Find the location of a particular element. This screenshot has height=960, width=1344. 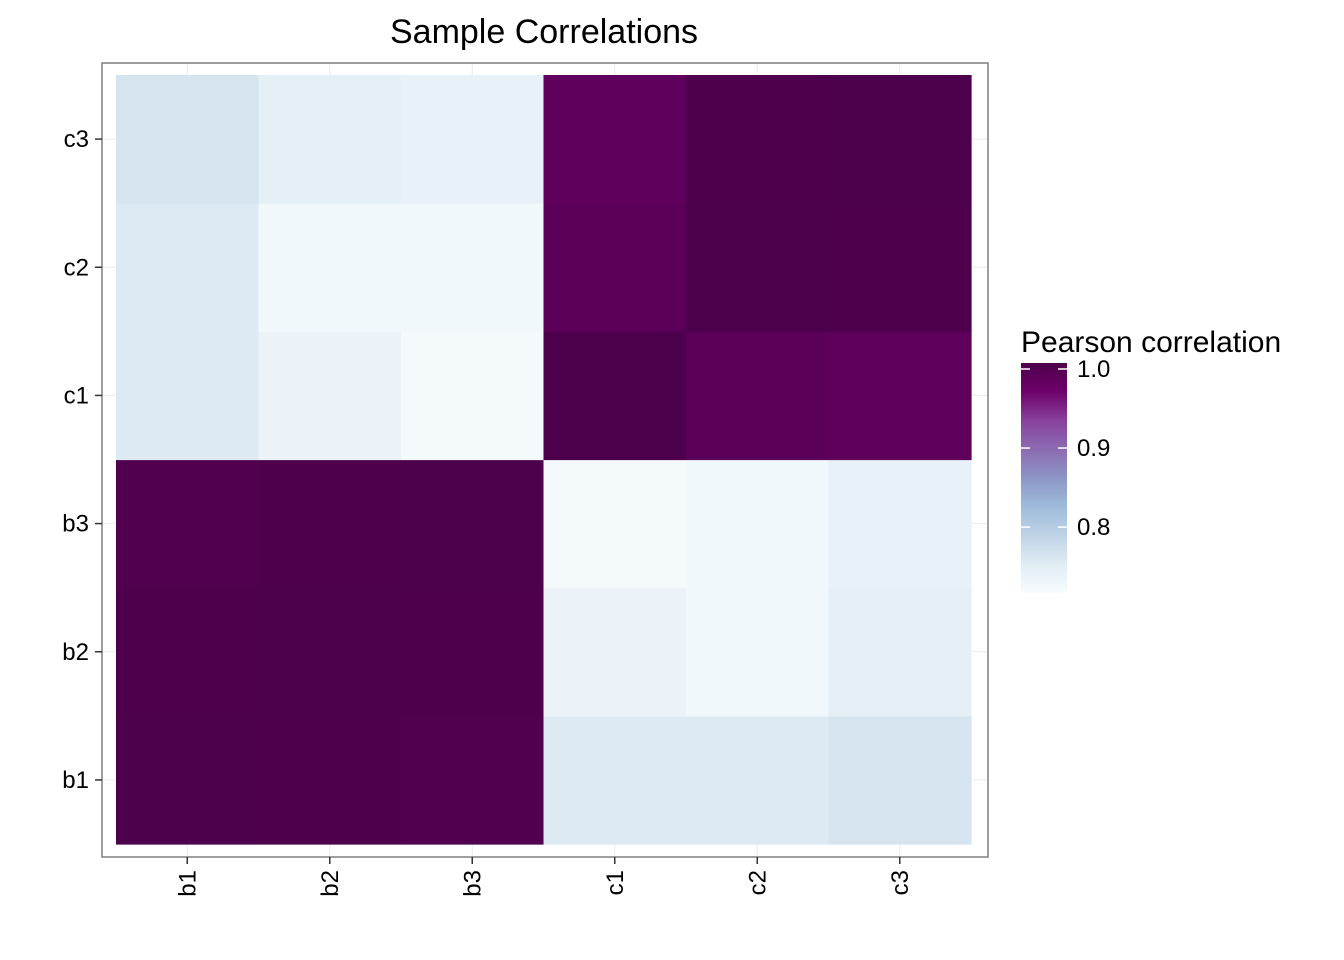

y-axis: b1 b2 b3 c1 c2 c3 is located at coordinates (82, 460).